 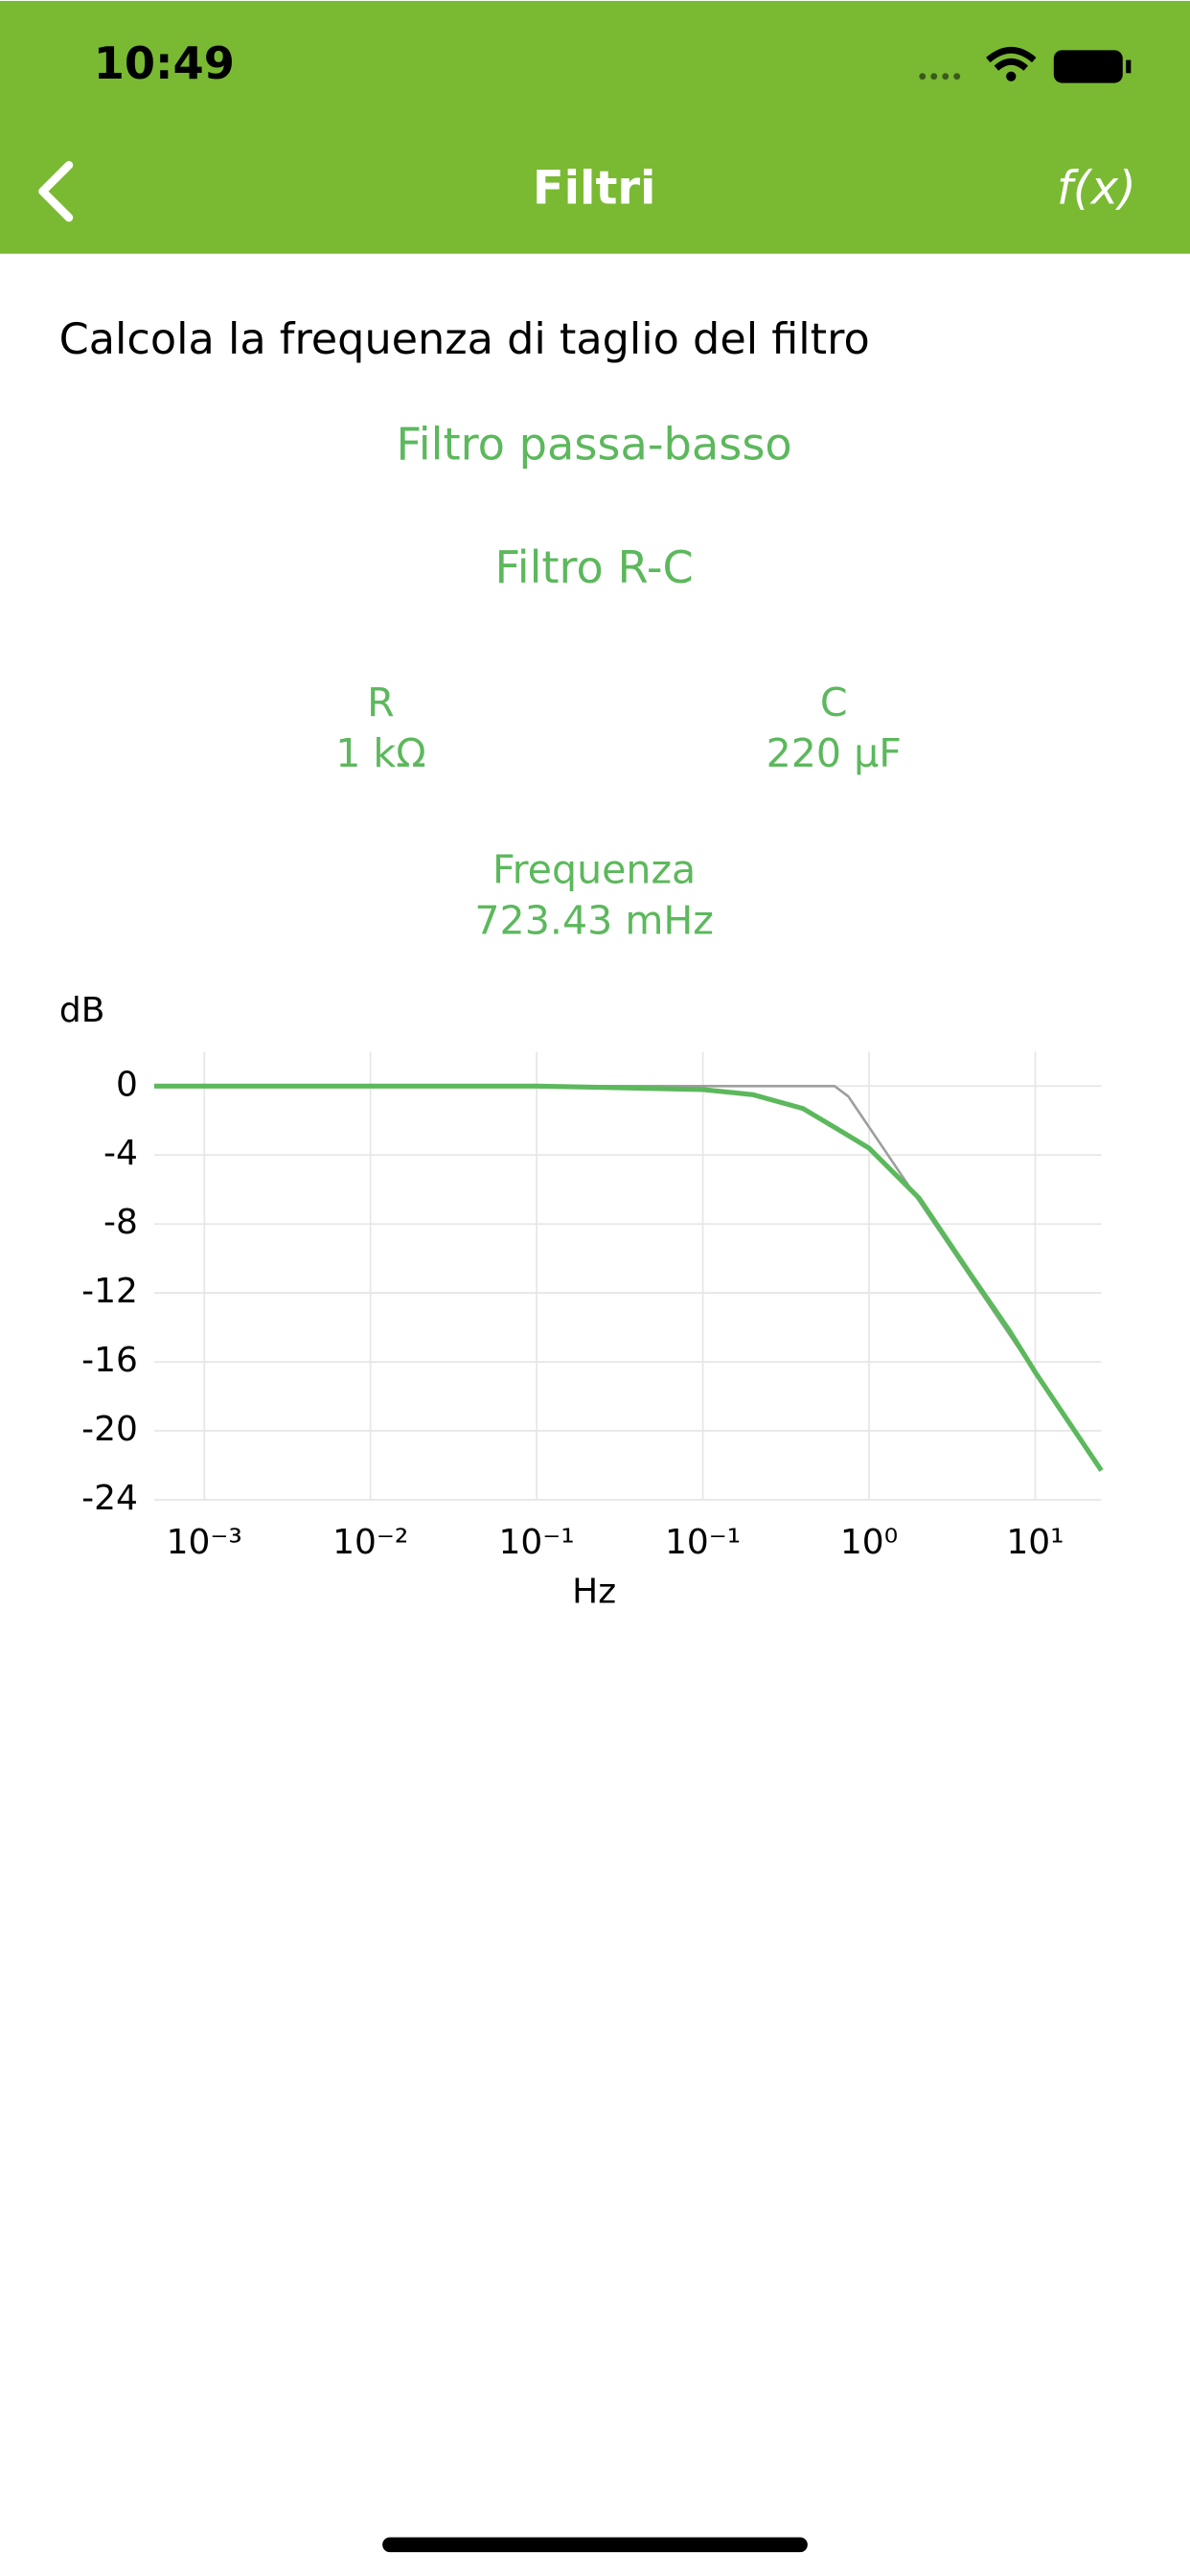 I want to click on x-tick-label: 10⁰, so click(x=869, y=1542).